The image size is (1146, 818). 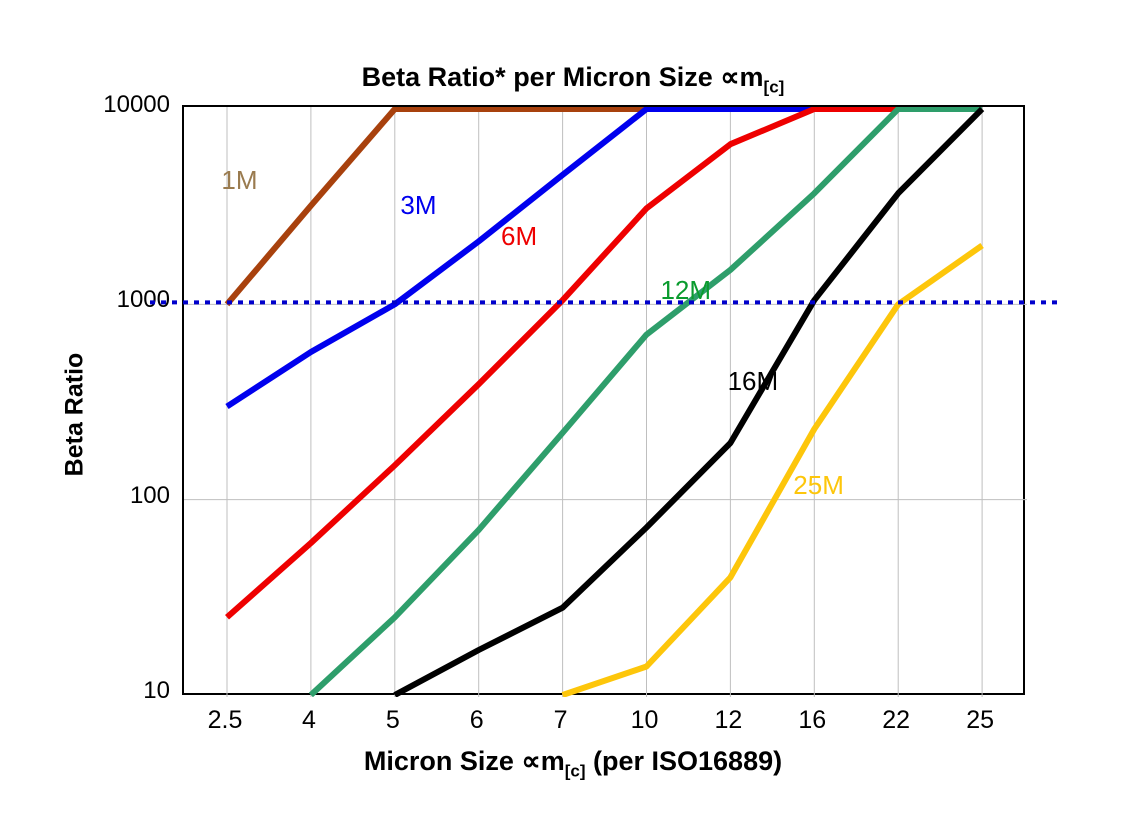 I want to click on series-label-12M: 12M, so click(x=686, y=289).